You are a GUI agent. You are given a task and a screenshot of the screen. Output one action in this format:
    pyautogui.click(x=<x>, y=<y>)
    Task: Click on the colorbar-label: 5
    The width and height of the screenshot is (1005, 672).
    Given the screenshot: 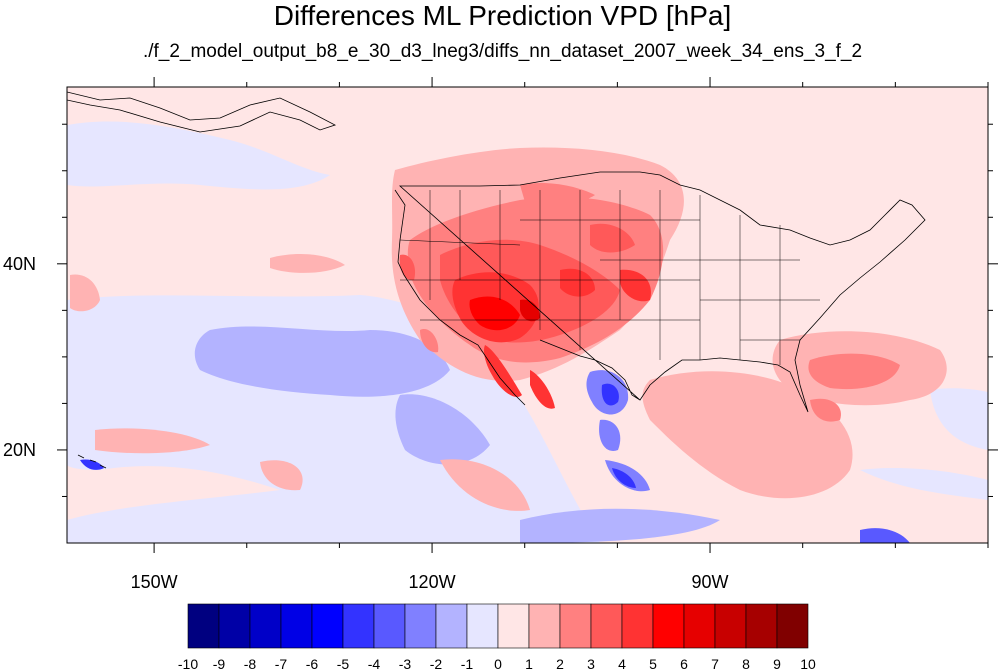 What is the action you would take?
    pyautogui.click(x=653, y=664)
    